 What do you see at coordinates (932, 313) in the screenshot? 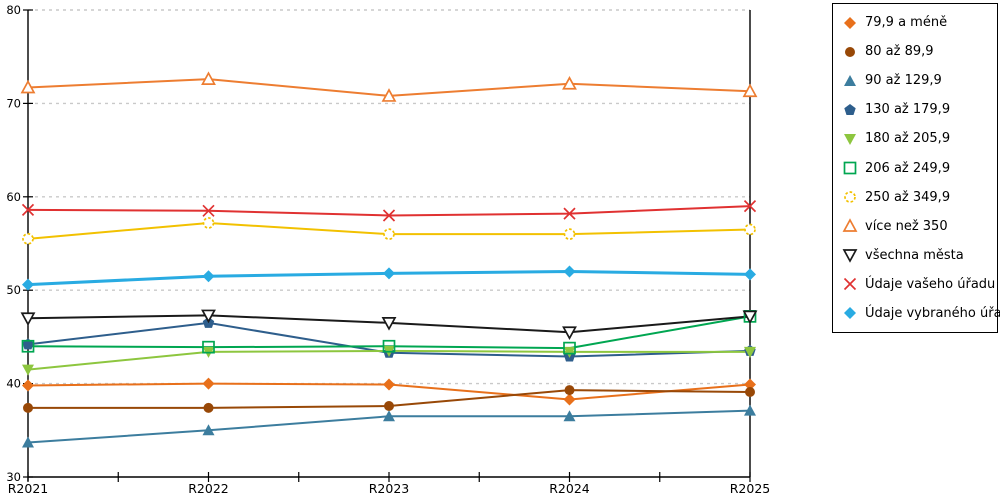
I see `legend-label: Údaje vybraného úřadu` at bounding box center [932, 313].